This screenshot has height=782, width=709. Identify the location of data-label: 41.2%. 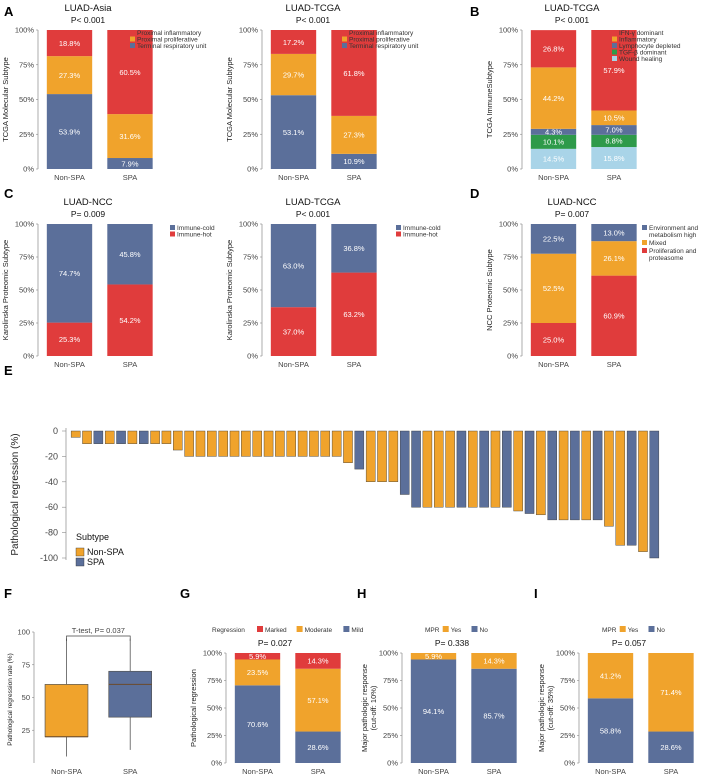
(611, 675).